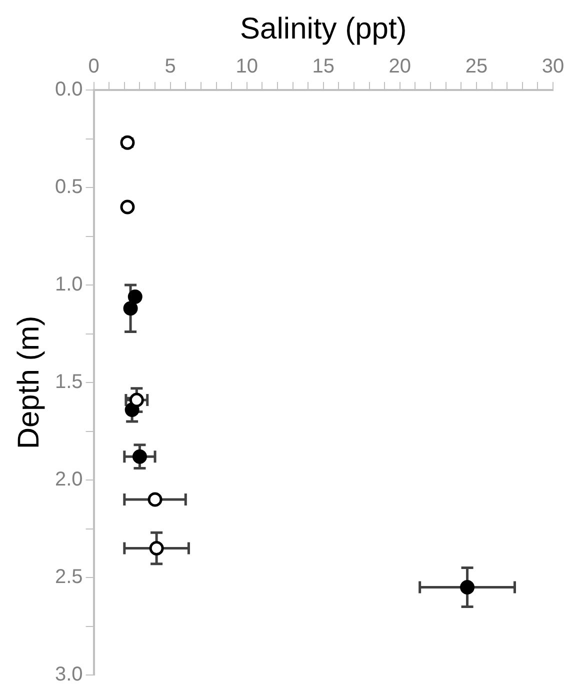 The height and width of the screenshot is (698, 581). What do you see at coordinates (68, 675) in the screenshot?
I see `y-tick-label: 3.0` at bounding box center [68, 675].